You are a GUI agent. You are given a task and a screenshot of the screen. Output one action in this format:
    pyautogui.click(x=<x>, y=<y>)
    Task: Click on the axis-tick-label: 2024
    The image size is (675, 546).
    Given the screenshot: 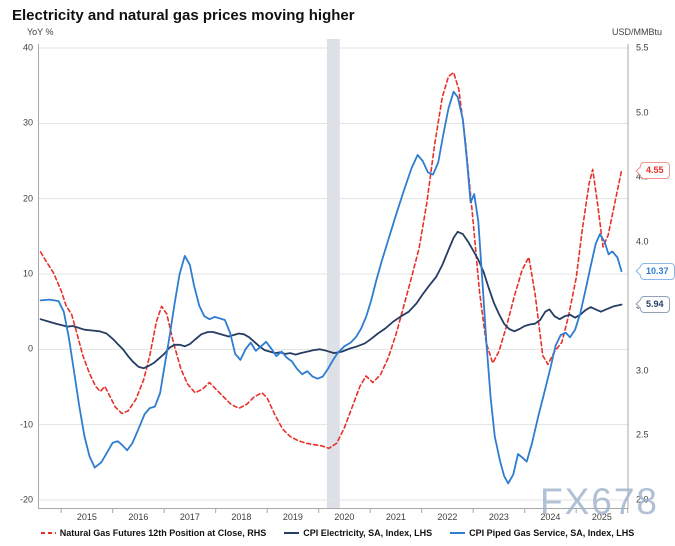 What is the action you would take?
    pyautogui.click(x=550, y=517)
    